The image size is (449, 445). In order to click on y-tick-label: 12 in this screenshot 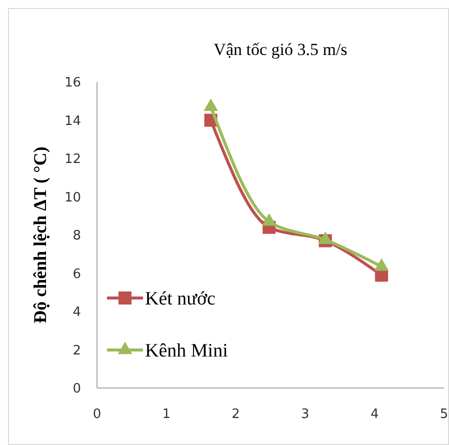, I will do `click(72, 160)`.